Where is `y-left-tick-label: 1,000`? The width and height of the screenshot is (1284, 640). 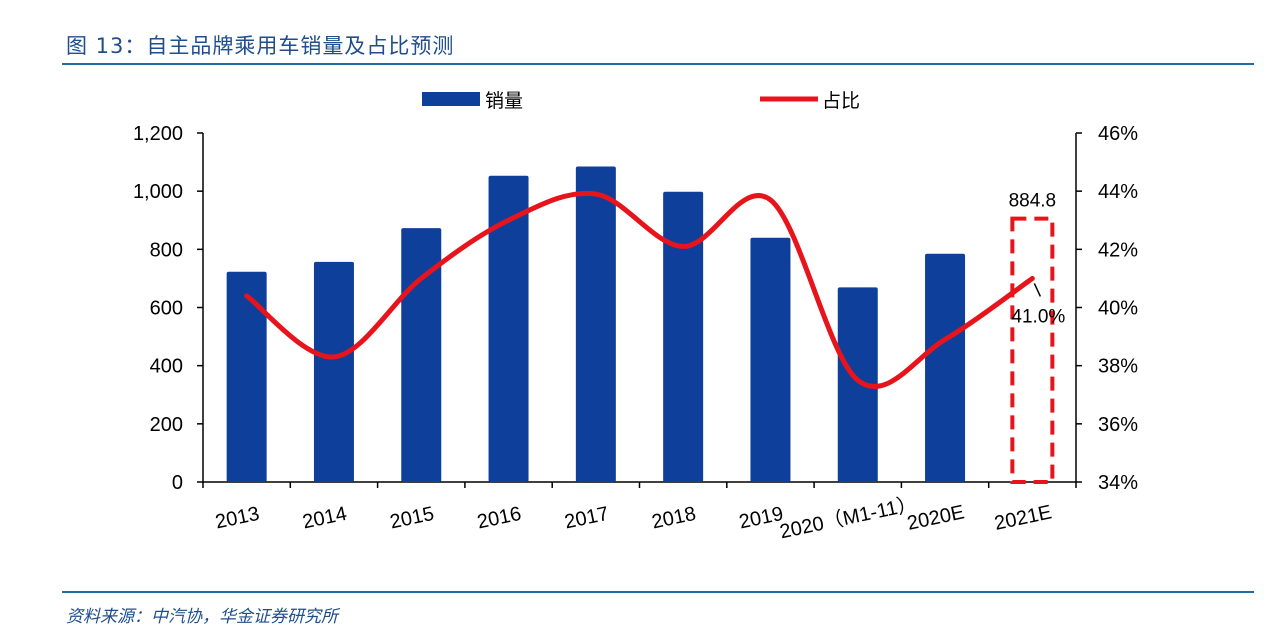
y-left-tick-label: 1,000 is located at coordinates (158, 192).